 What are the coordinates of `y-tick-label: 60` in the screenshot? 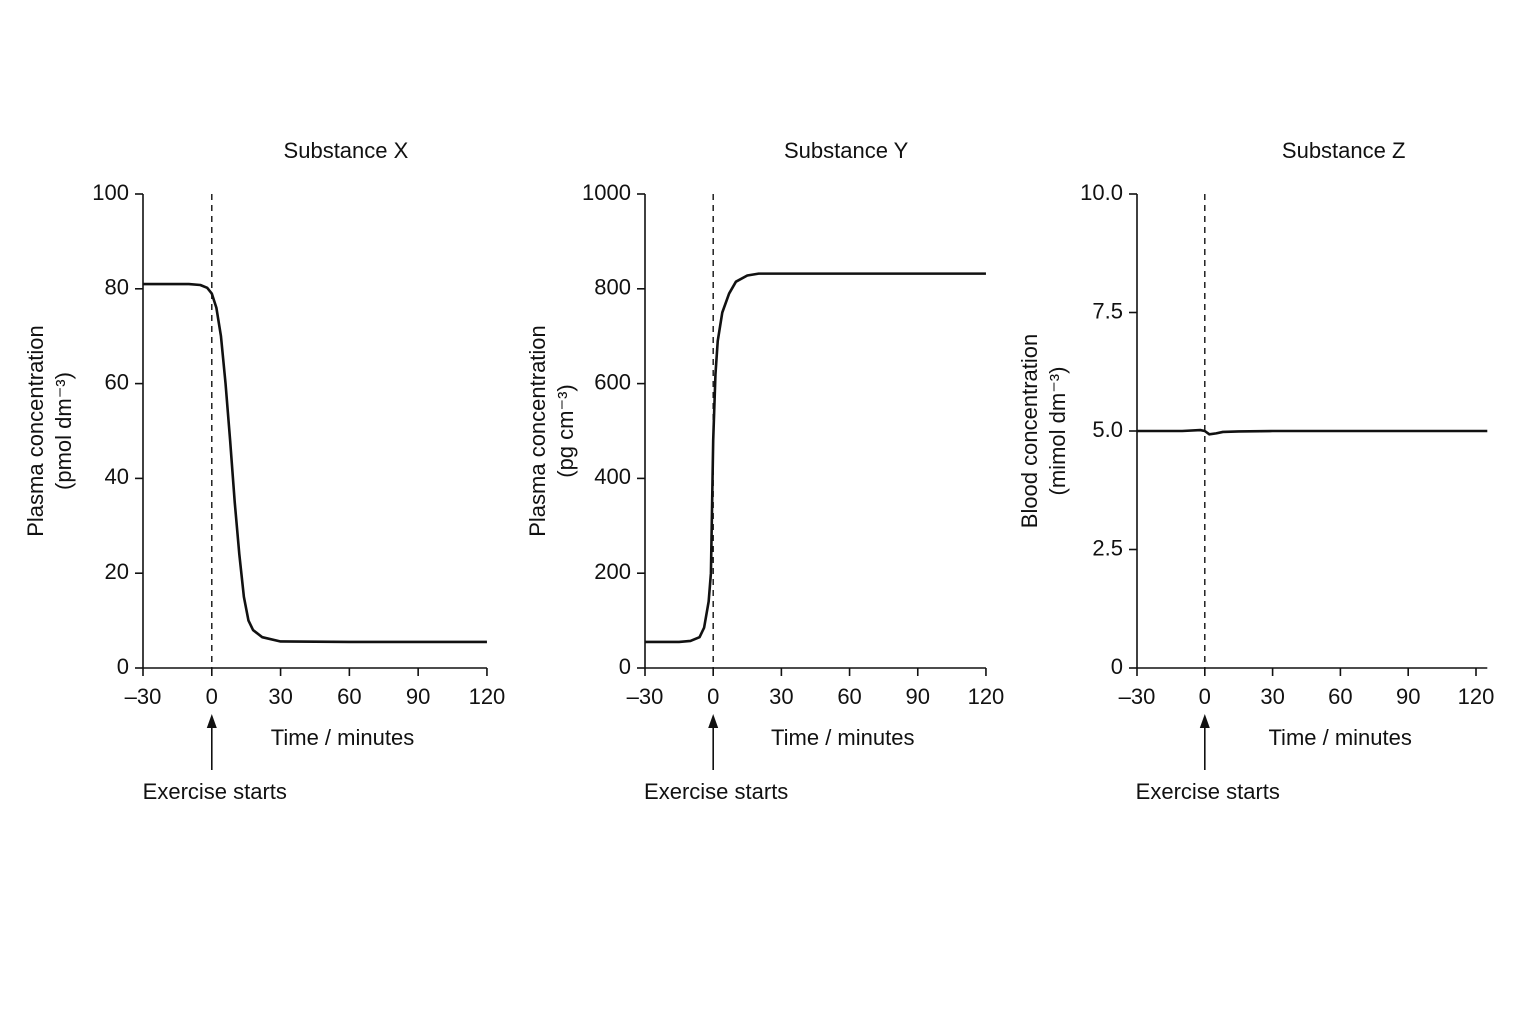 It's located at (117, 381).